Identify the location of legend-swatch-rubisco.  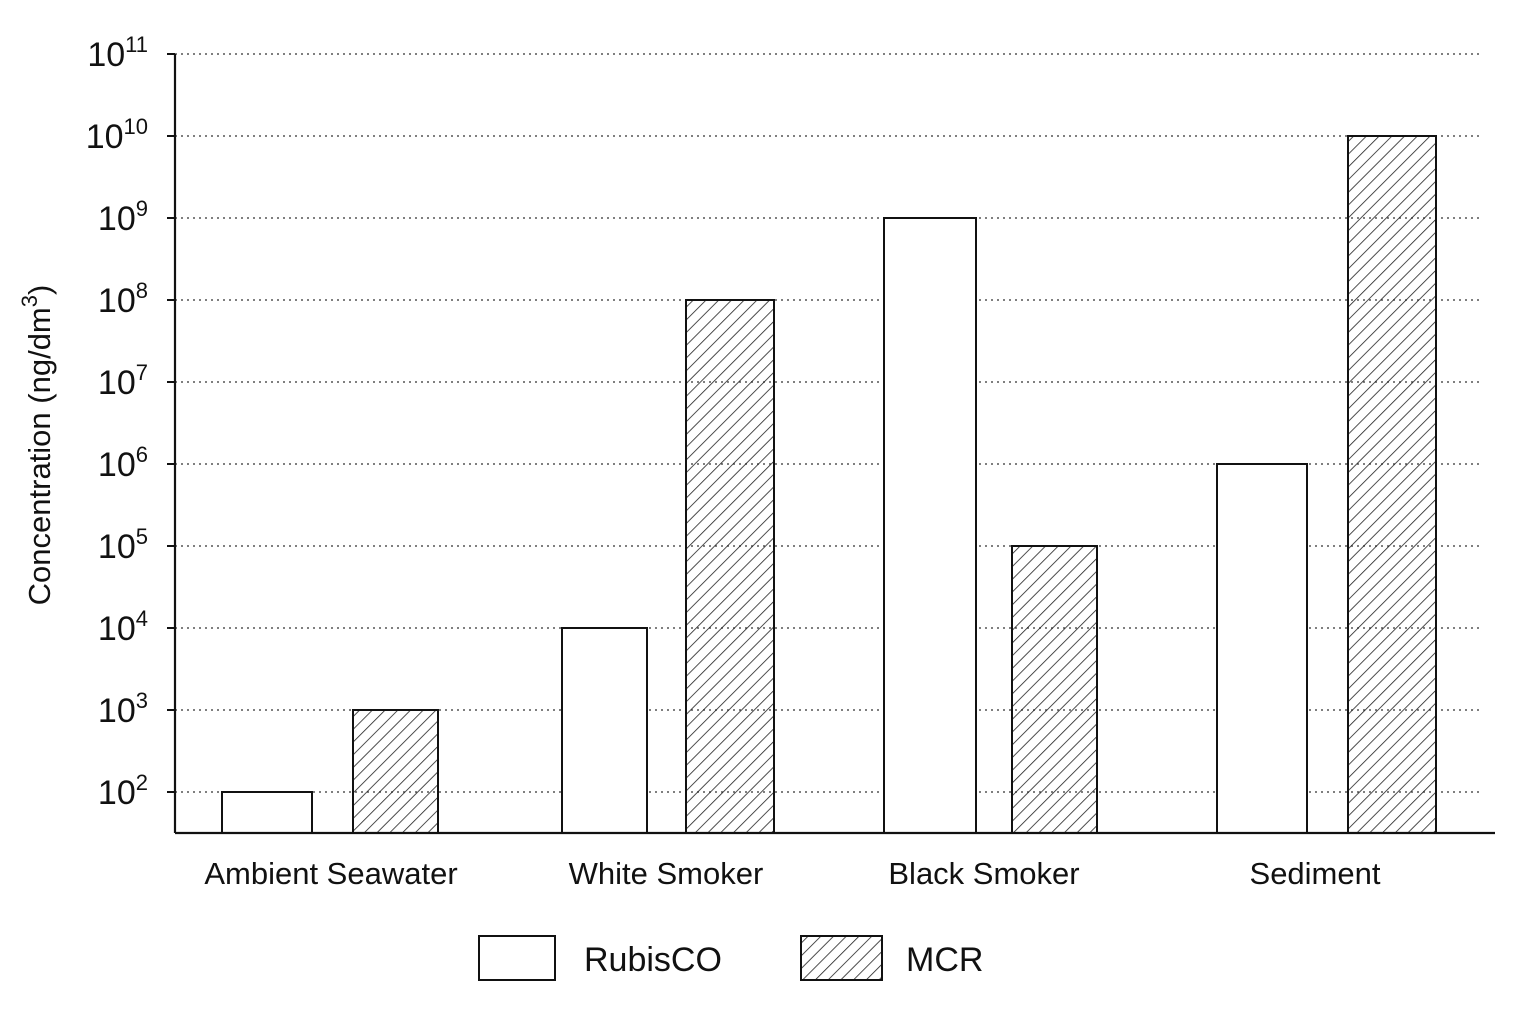
(517, 958).